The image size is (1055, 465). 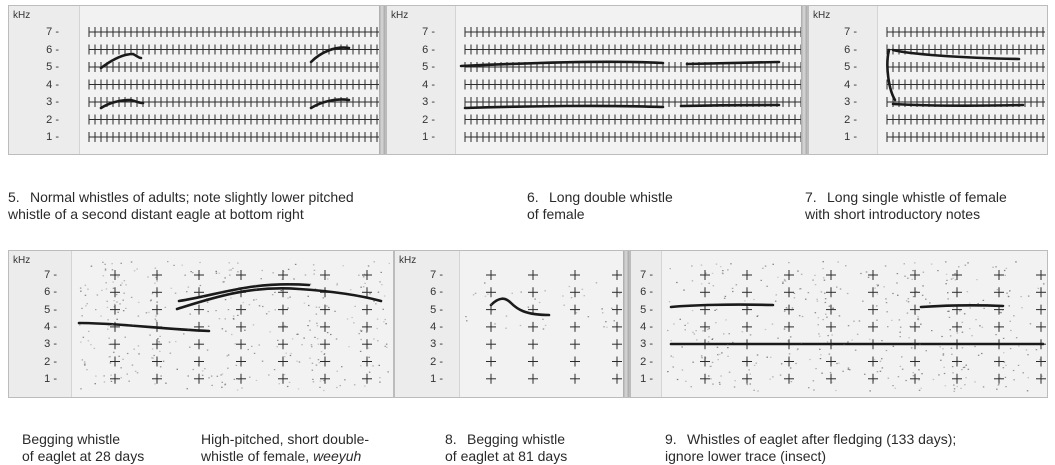 I want to click on whistle-trace, so click(x=722, y=306).